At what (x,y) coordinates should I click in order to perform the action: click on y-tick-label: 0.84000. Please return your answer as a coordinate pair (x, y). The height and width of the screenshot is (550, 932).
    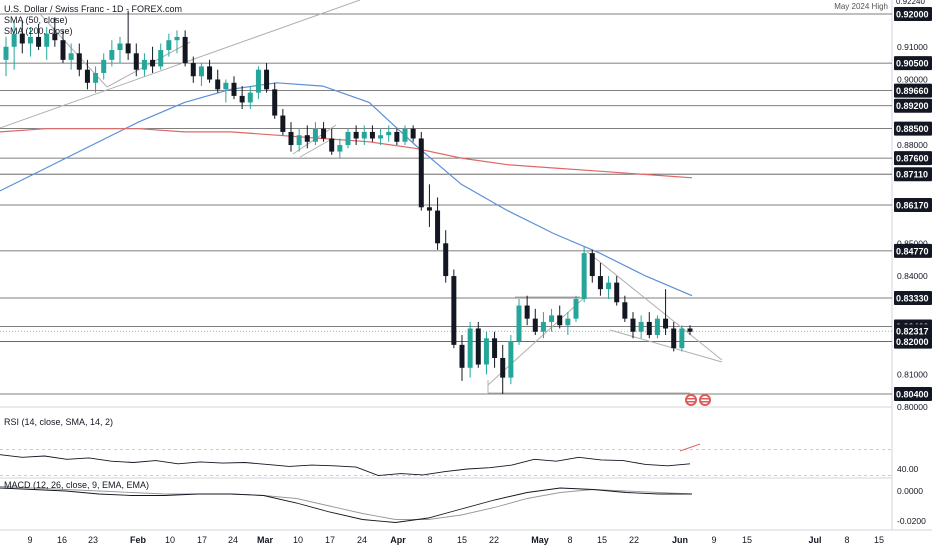
    Looking at the image, I should click on (912, 276).